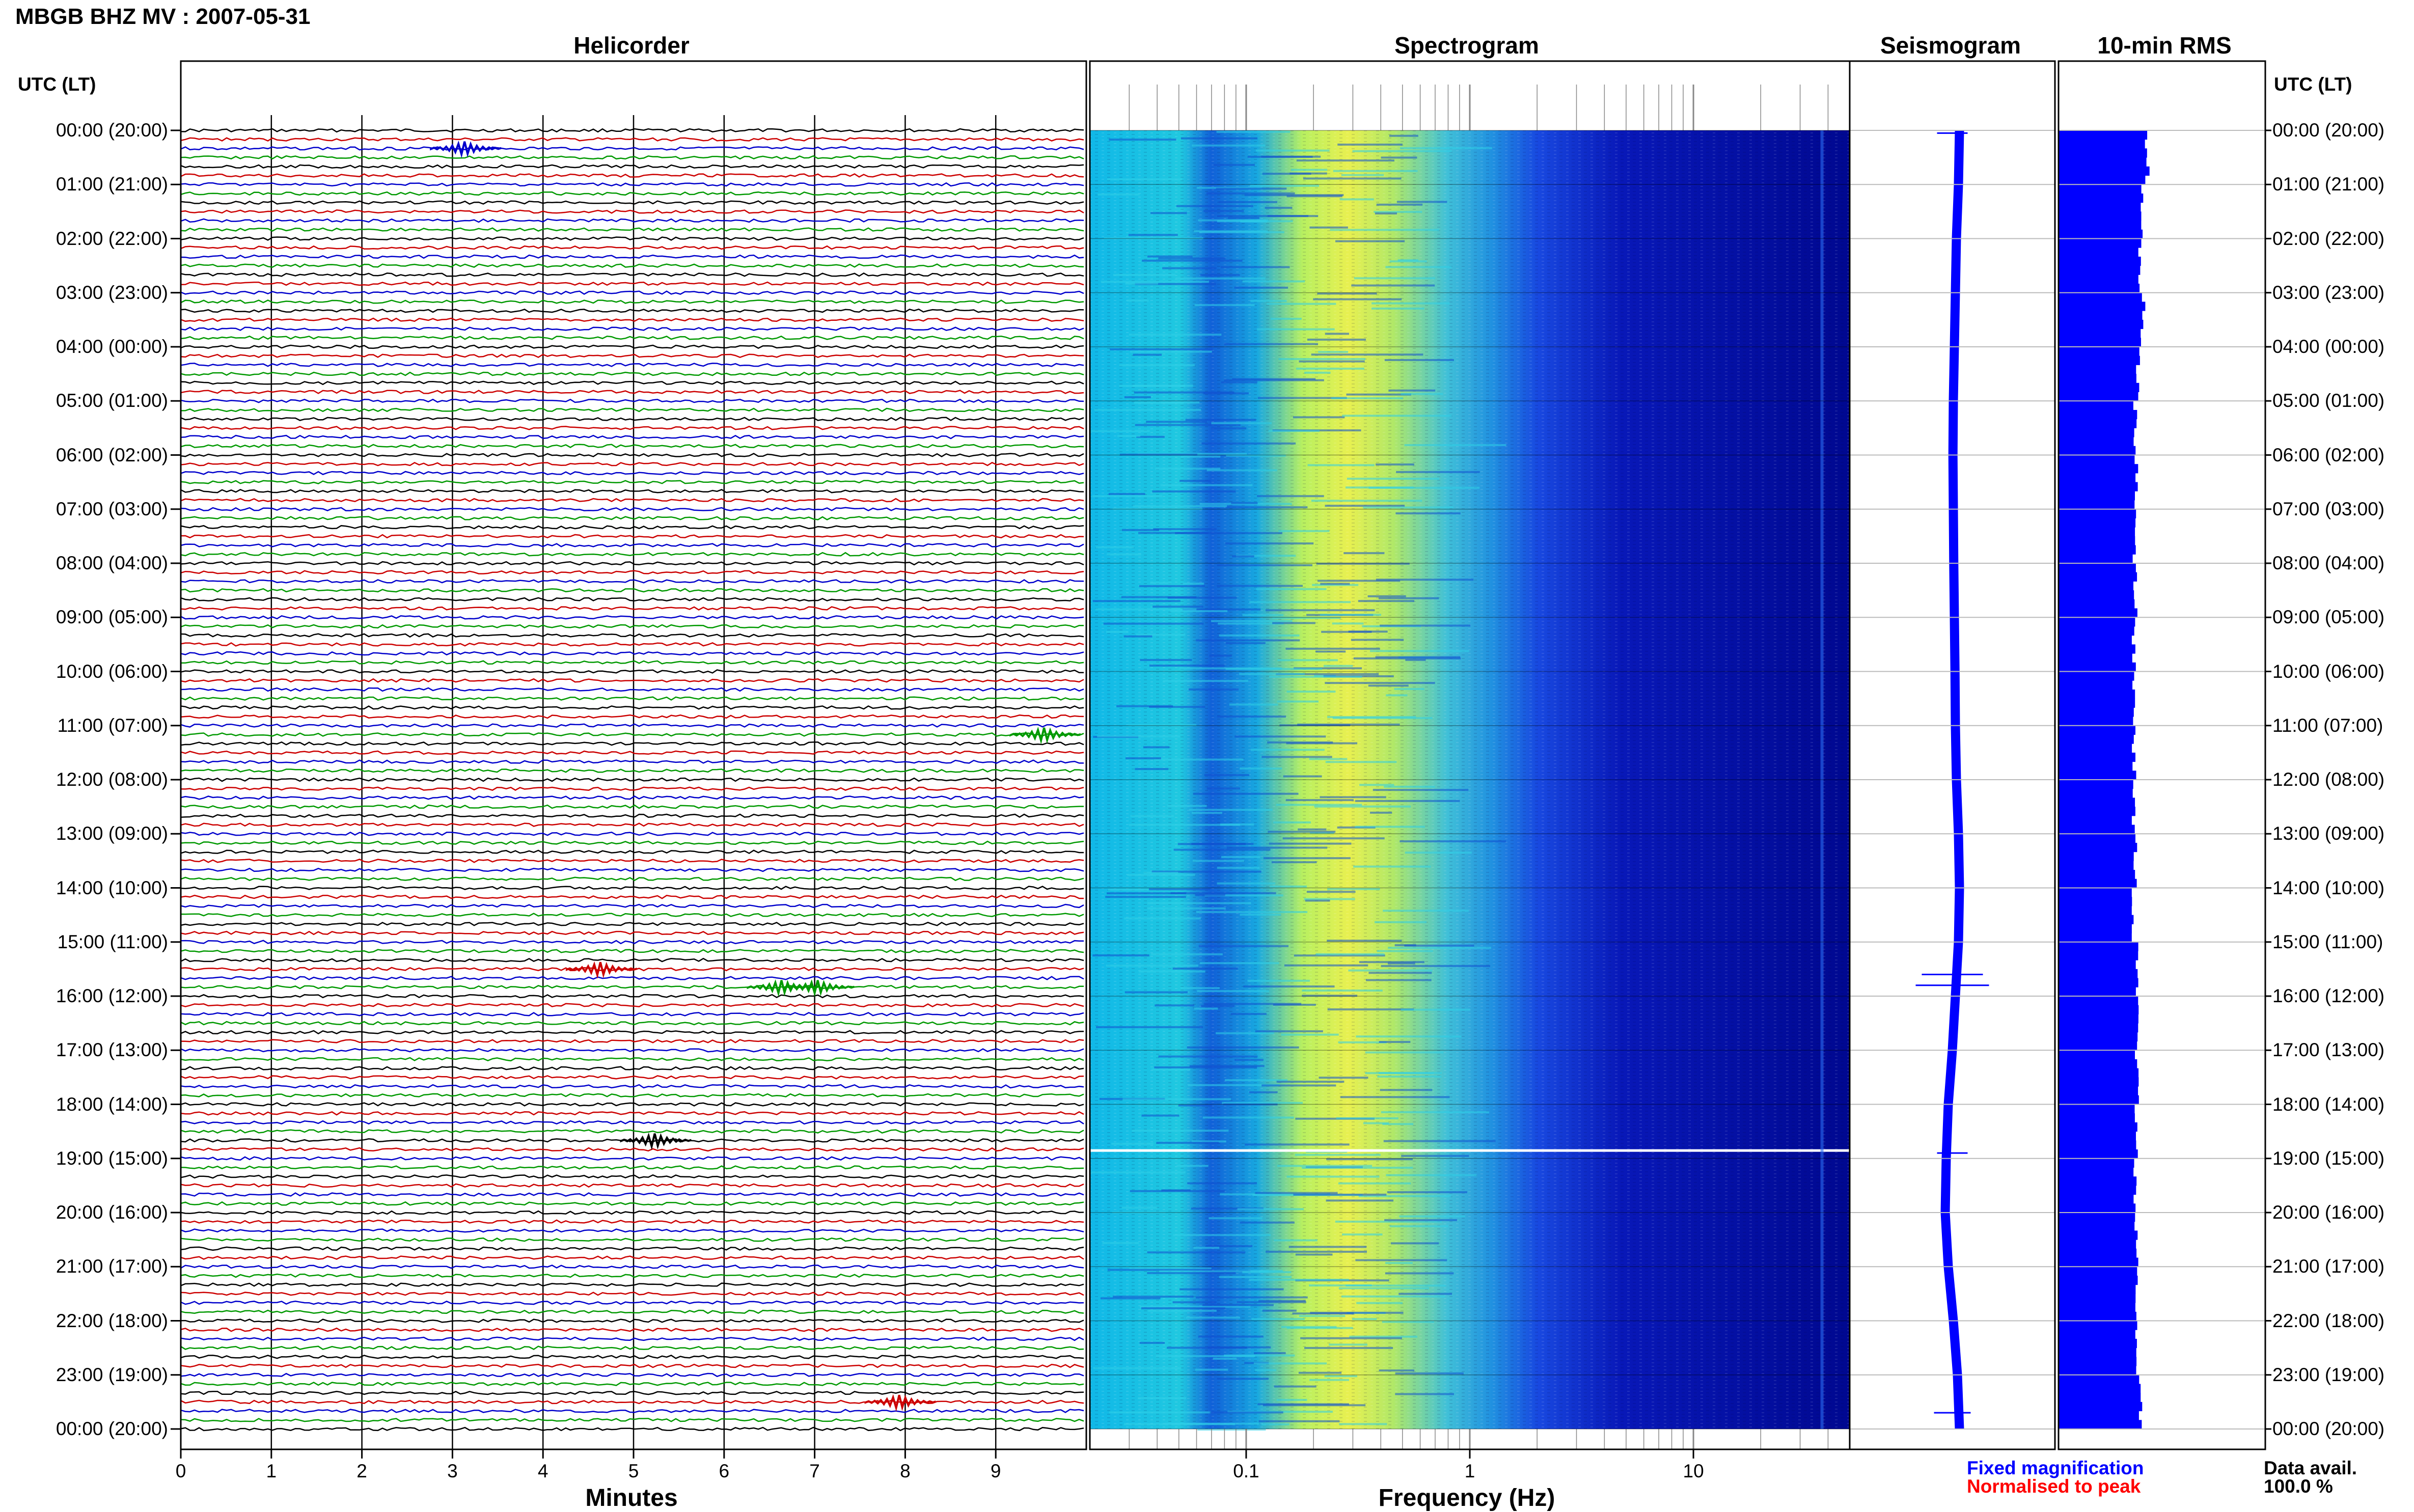 The image size is (2414, 1512). What do you see at coordinates (1246, 1471) in the screenshot?
I see `spectrogram-x-tick-label: 0.1` at bounding box center [1246, 1471].